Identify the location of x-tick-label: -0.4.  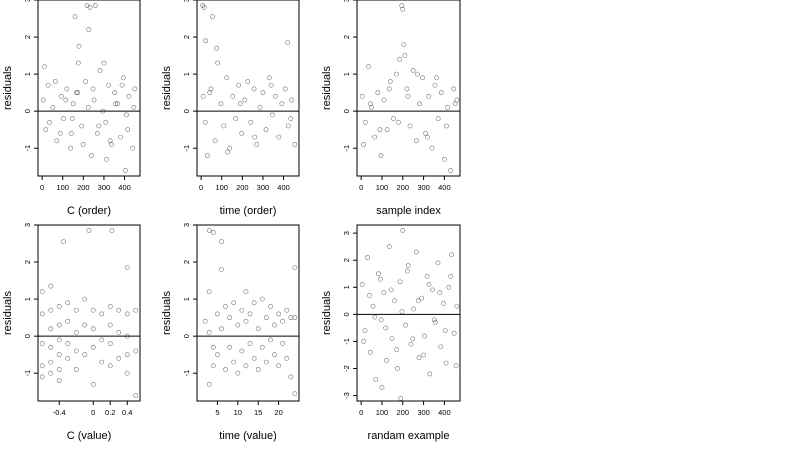
(59, 412).